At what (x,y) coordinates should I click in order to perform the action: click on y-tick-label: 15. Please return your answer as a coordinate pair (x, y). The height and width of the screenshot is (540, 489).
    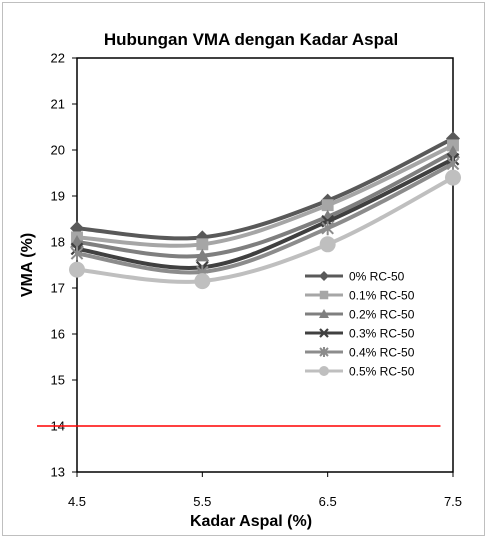
    Looking at the image, I should click on (58, 380).